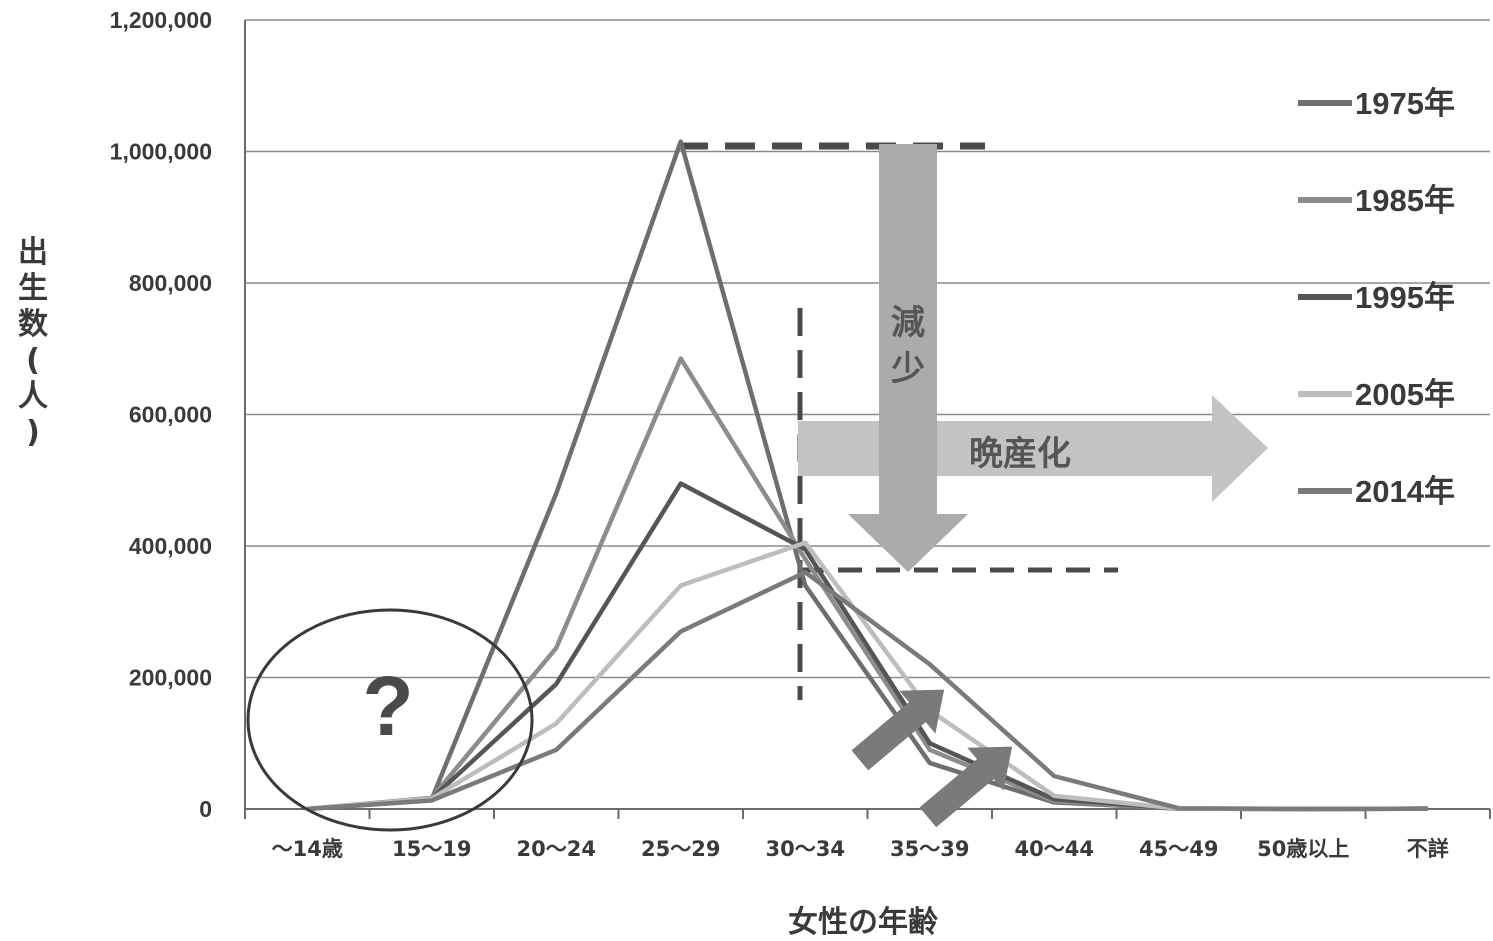 The image size is (1493, 941). I want to click on x-tick-label: 35～39, so click(929, 849).